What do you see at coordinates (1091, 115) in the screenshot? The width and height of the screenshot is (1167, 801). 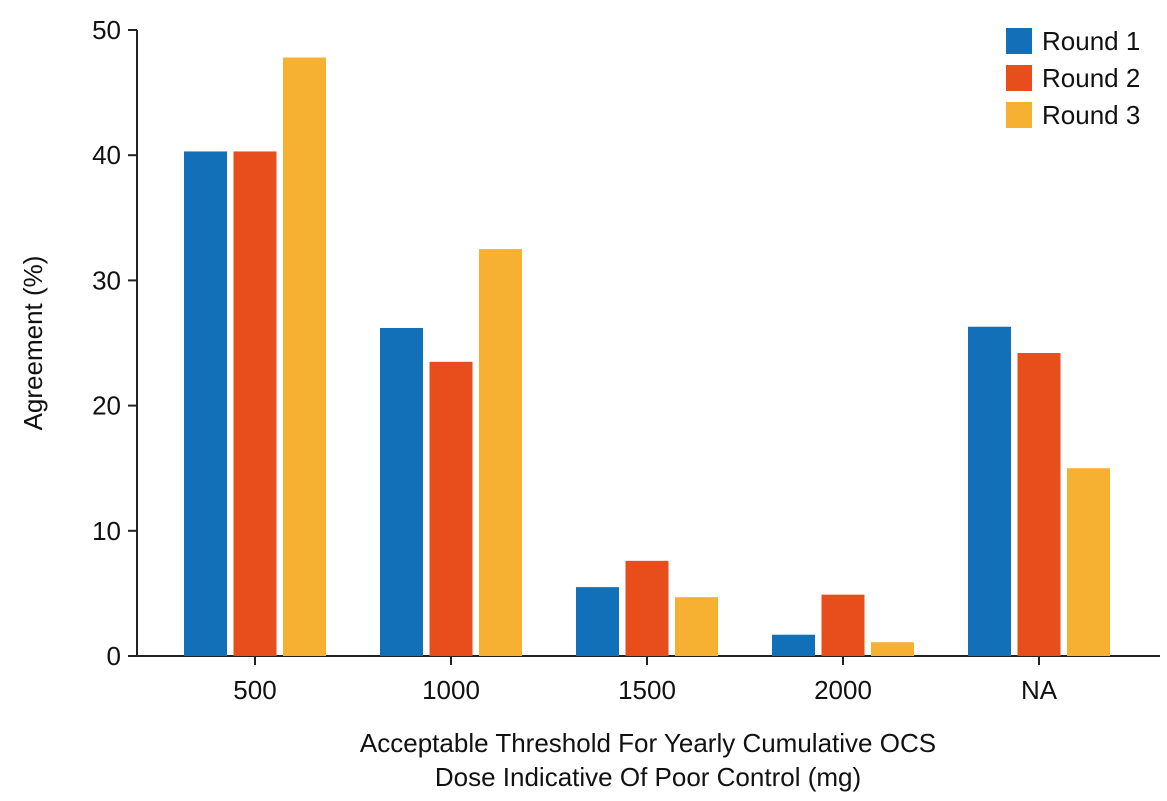 I see `legend-label-round-3: Round 3` at bounding box center [1091, 115].